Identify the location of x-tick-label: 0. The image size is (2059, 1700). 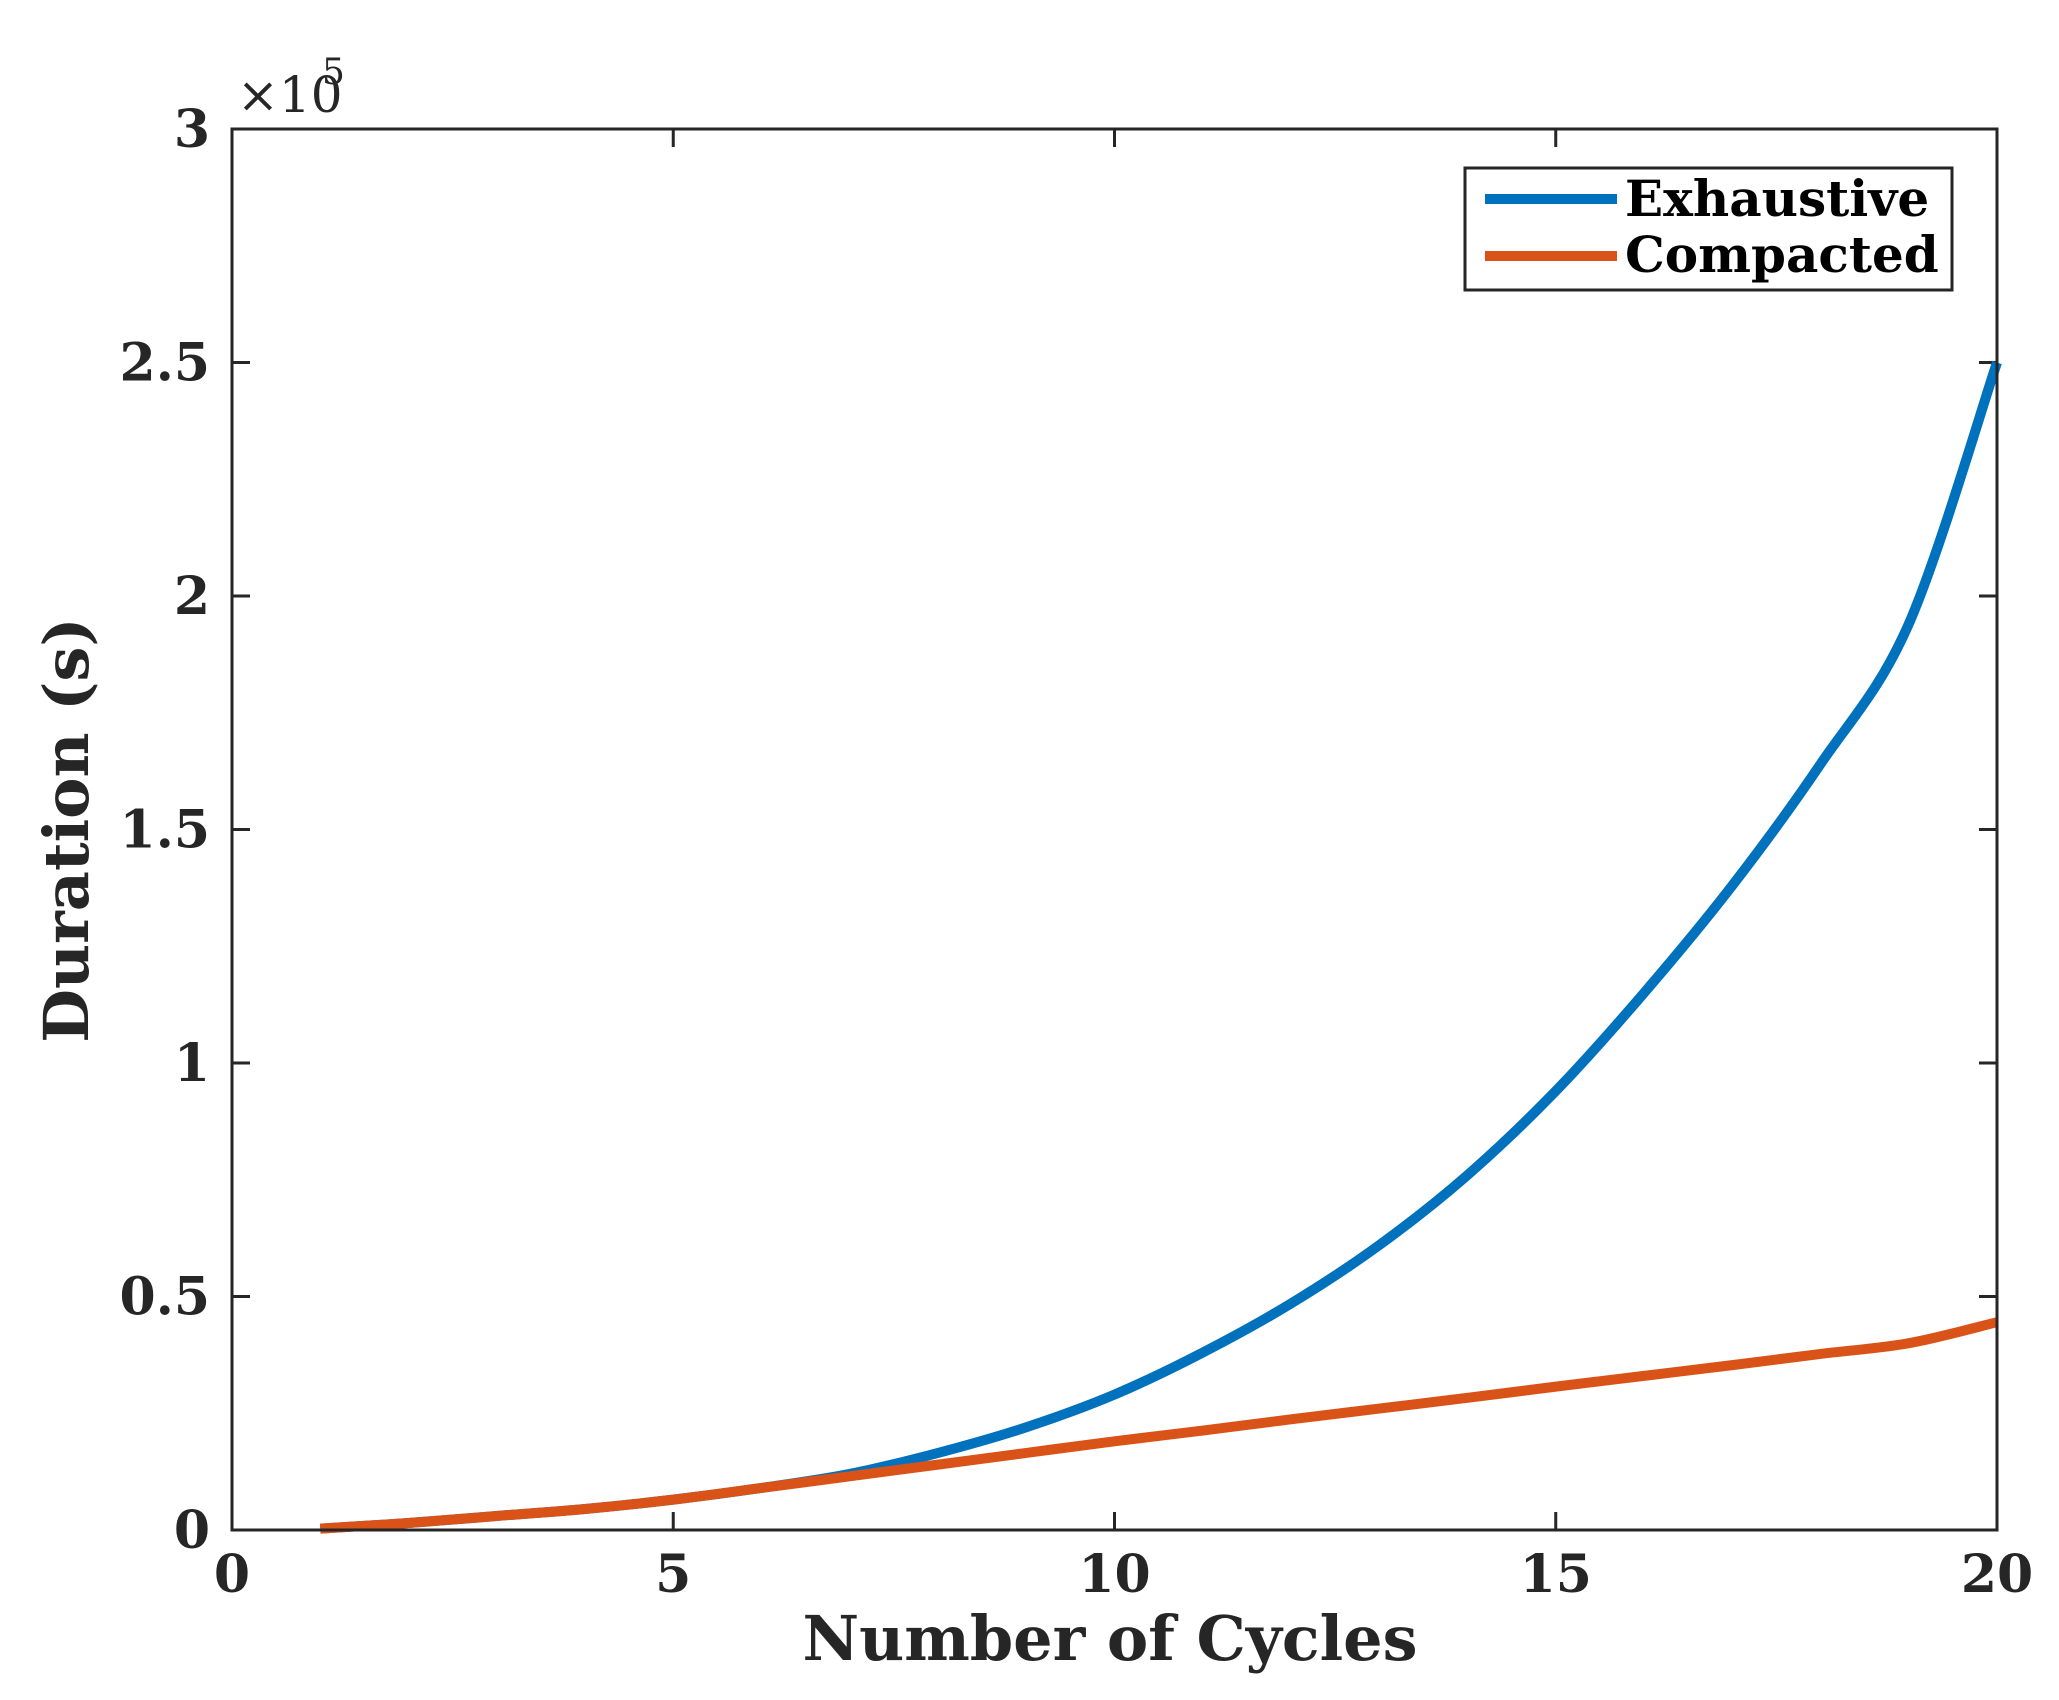
(232, 1574).